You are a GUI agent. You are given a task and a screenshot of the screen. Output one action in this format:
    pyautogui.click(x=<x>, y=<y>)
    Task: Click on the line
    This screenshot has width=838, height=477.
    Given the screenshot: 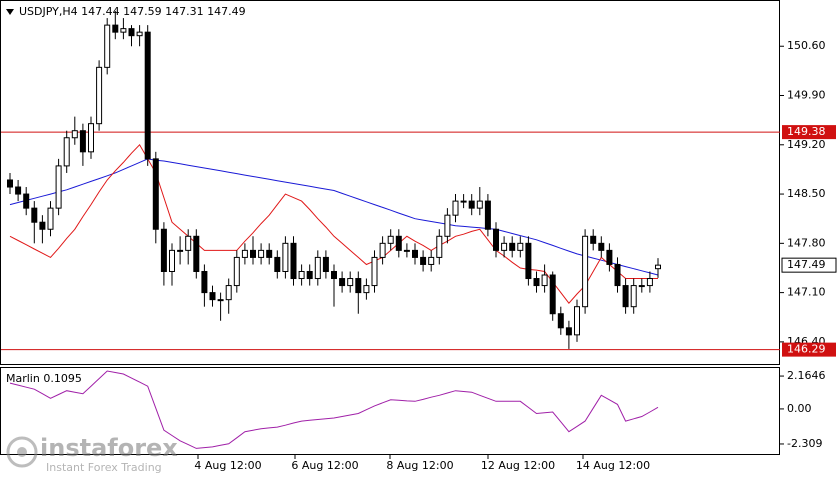 What is the action you would take?
    pyautogui.click(x=334, y=409)
    